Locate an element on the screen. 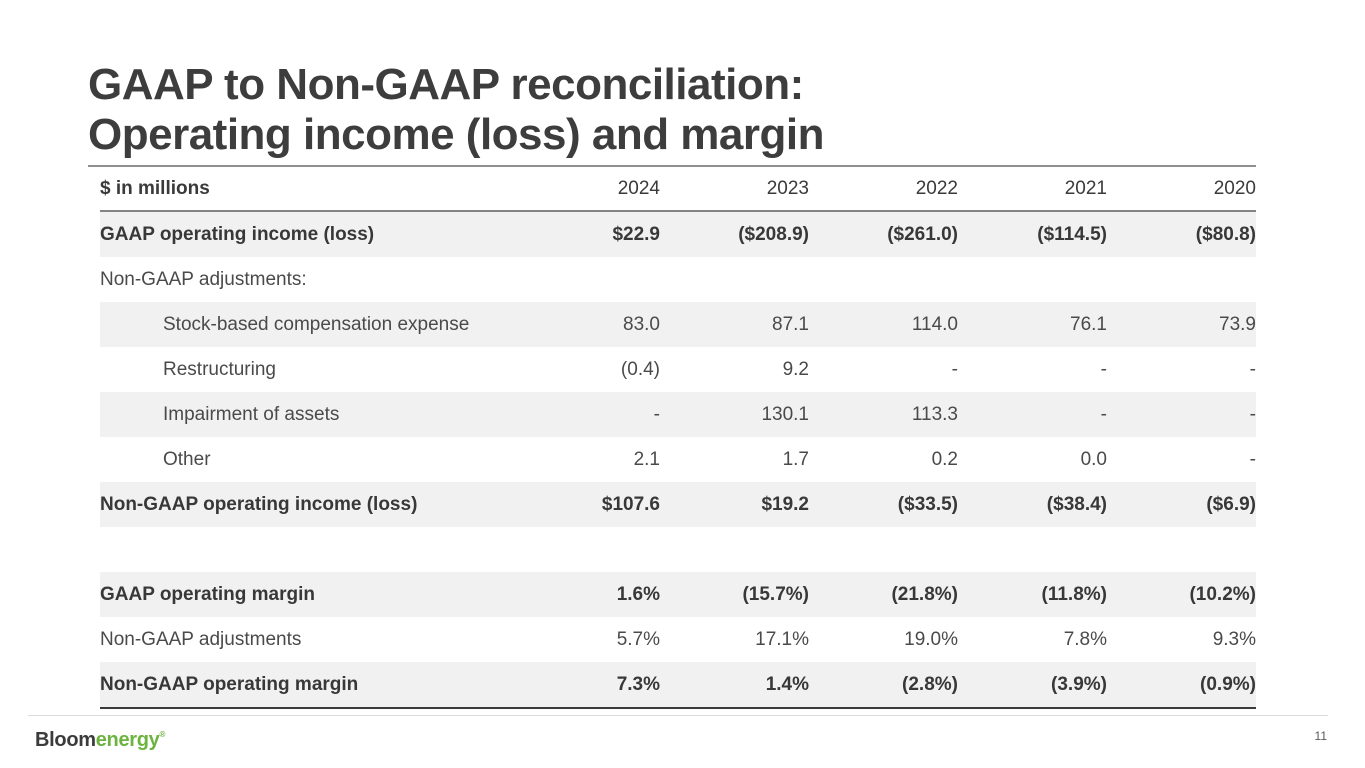  row-label: Impairment of assets is located at coordinates (251, 414).